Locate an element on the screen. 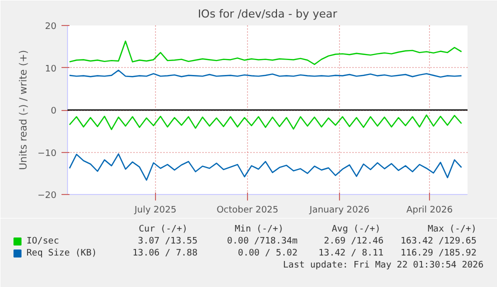 The width and height of the screenshot is (497, 287). x-tick-label: January 2026 is located at coordinates (339, 211).